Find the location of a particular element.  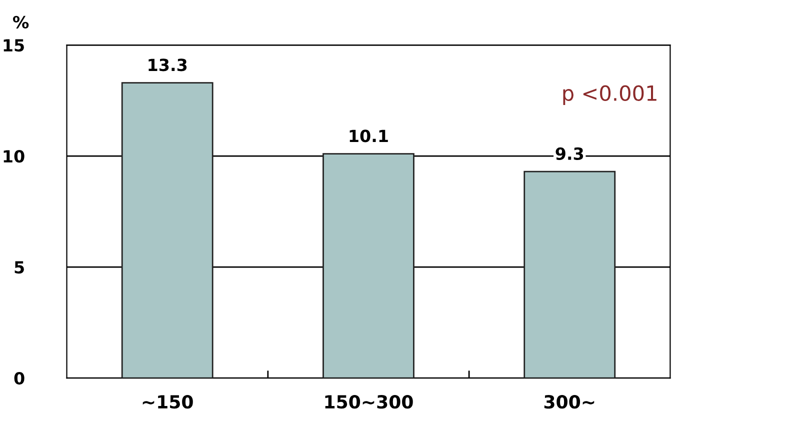

y-tick-label: 5 is located at coordinates (19, 267).